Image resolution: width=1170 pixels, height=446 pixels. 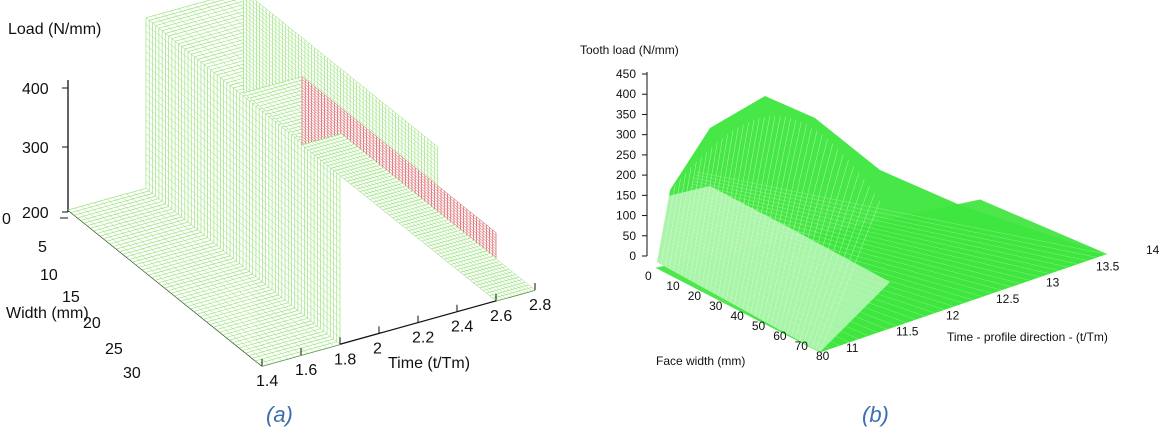 What do you see at coordinates (626, 195) in the screenshot?
I see `z-tick-label: 150` at bounding box center [626, 195].